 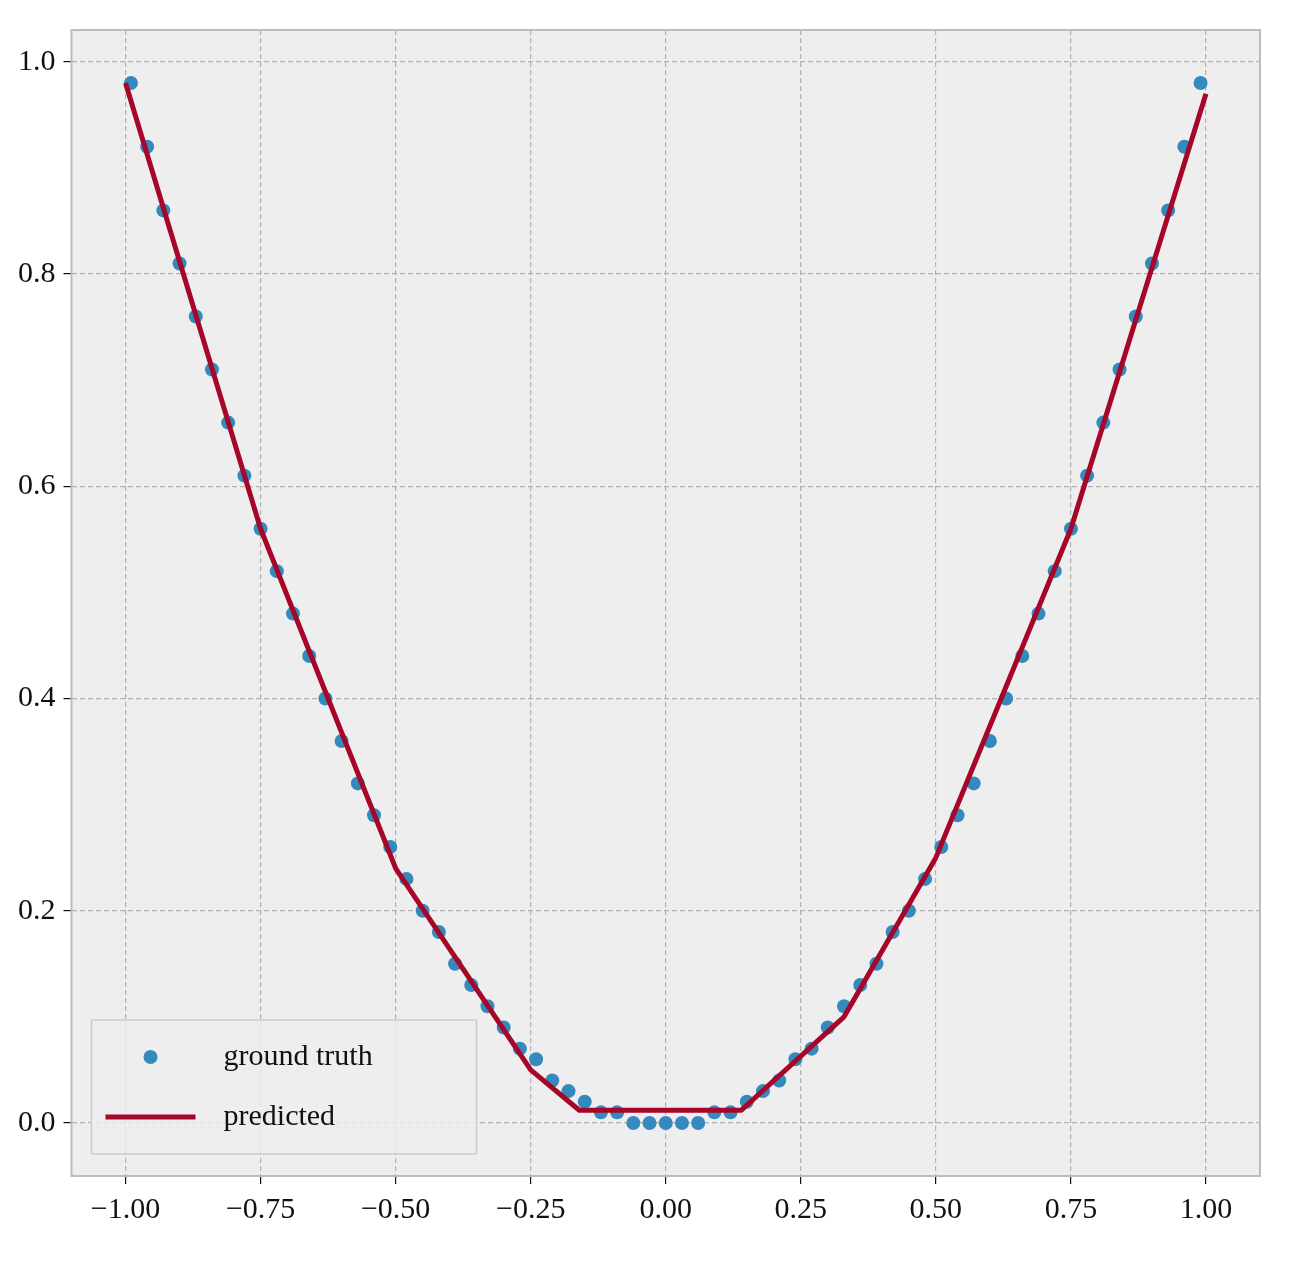 What do you see at coordinates (37, 908) in the screenshot?
I see `y-tick-label: 0.2` at bounding box center [37, 908].